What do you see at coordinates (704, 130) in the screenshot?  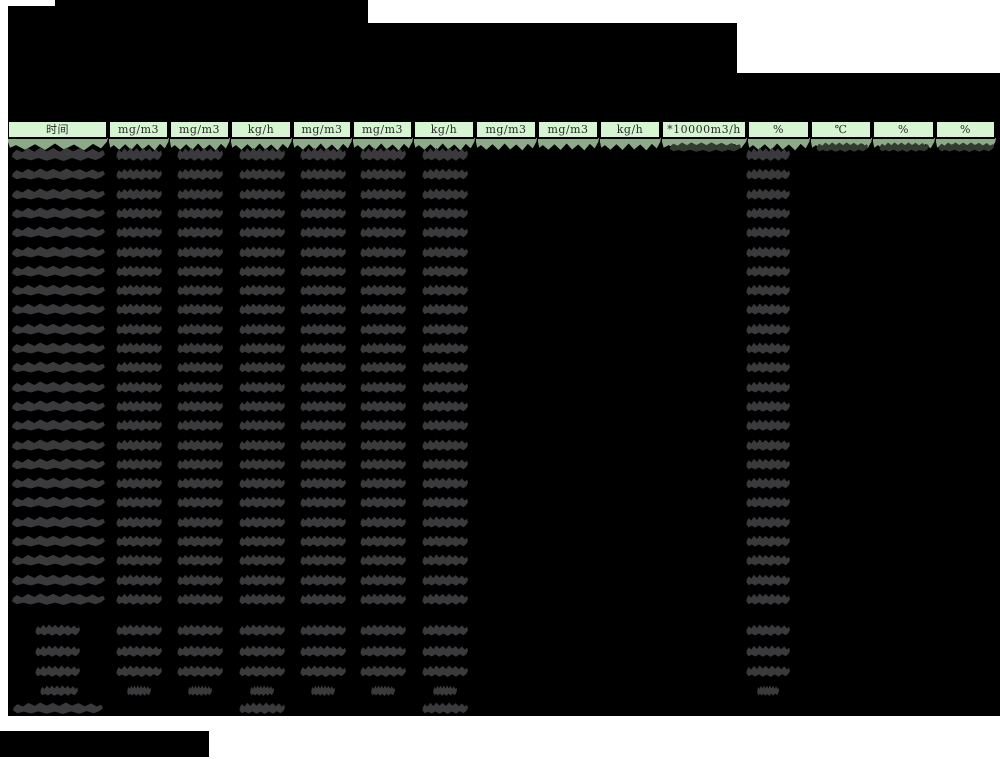 I see `column-header-10: *10000m3/h` at bounding box center [704, 130].